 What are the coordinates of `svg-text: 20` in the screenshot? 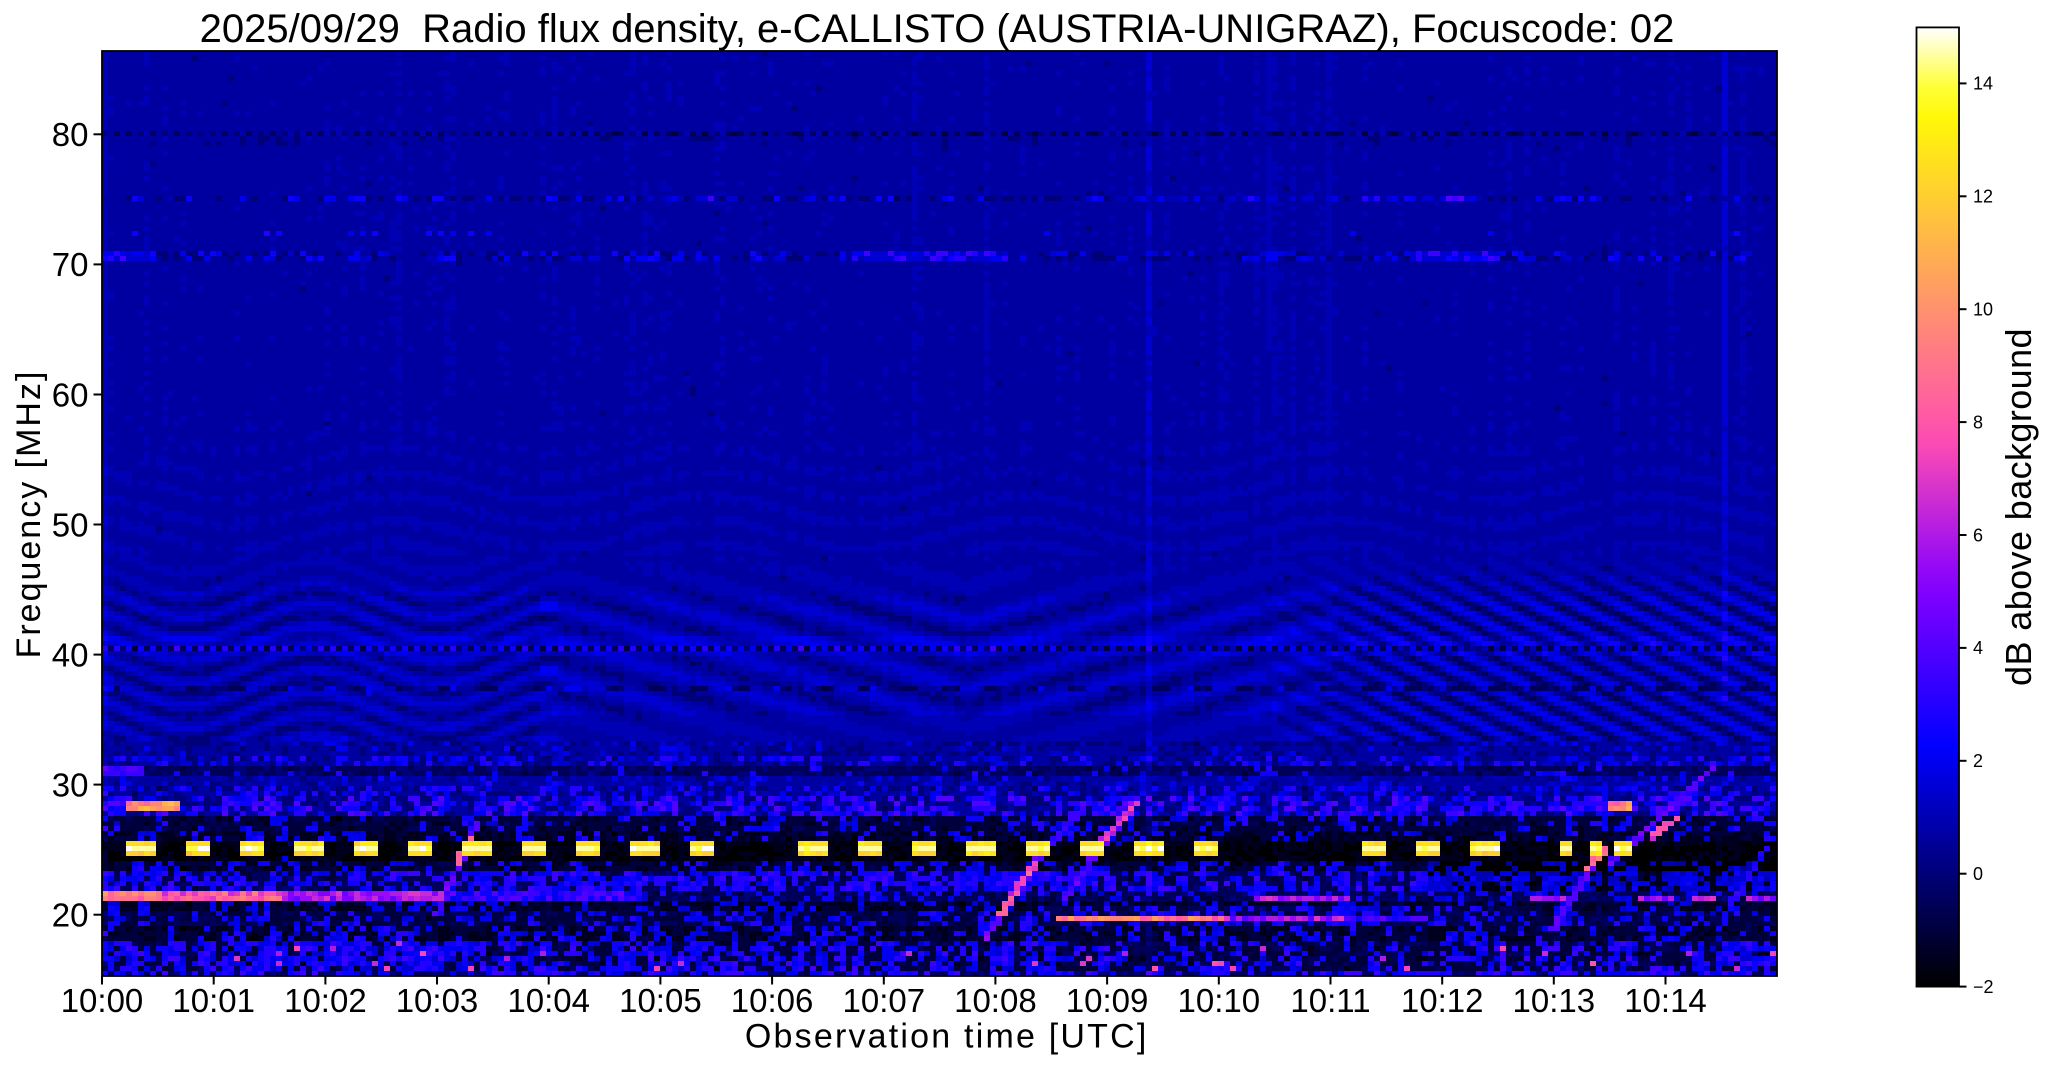 It's located at (70, 915).